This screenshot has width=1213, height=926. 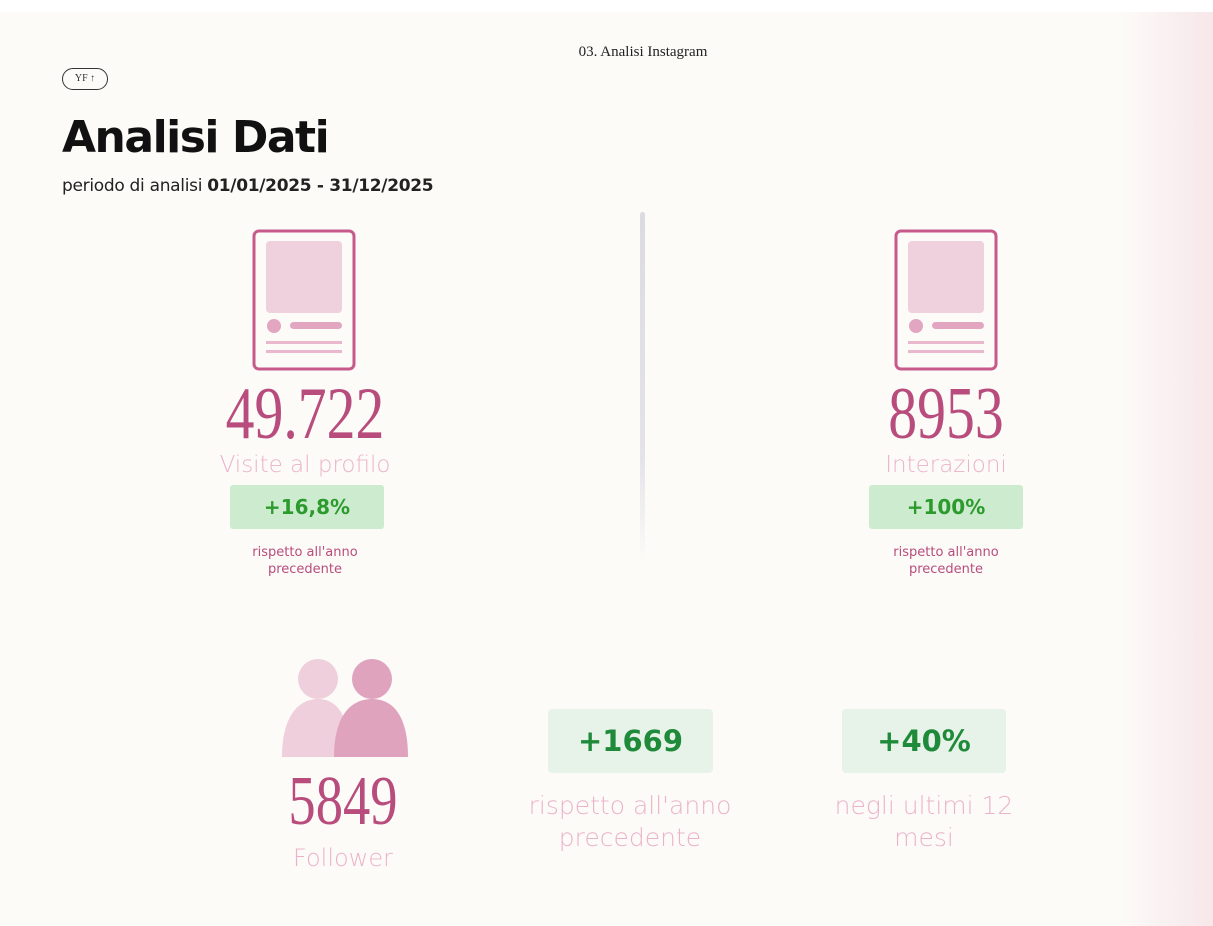 I want to click on title: Analisi Dati, so click(x=196, y=137).